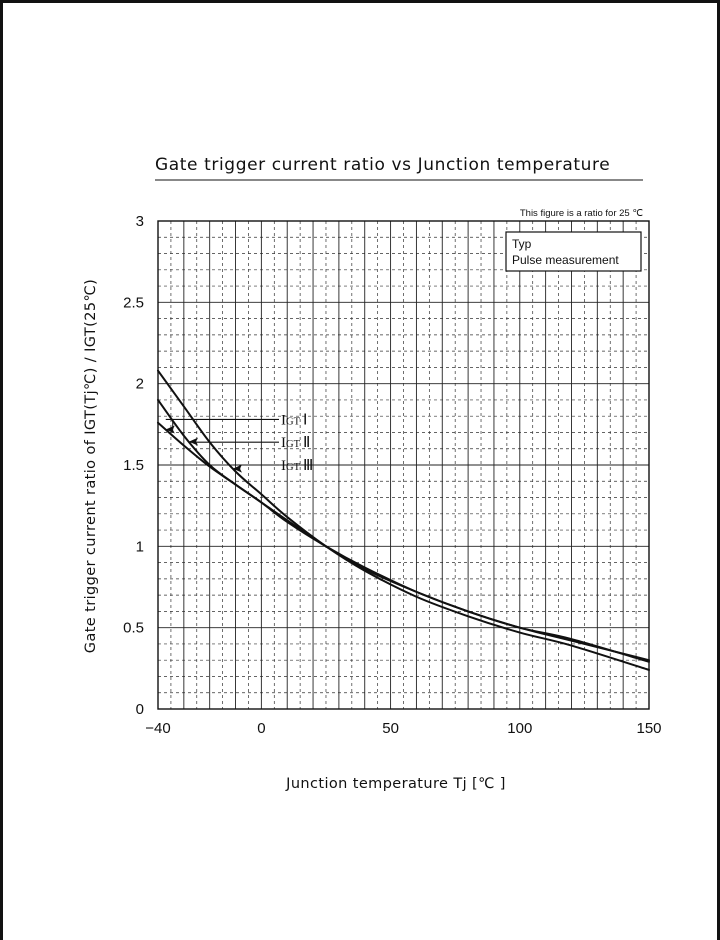  Describe the element at coordinates (294, 420) in the screenshot. I see `series-label-igt-1: IGT Ⅰ` at that location.